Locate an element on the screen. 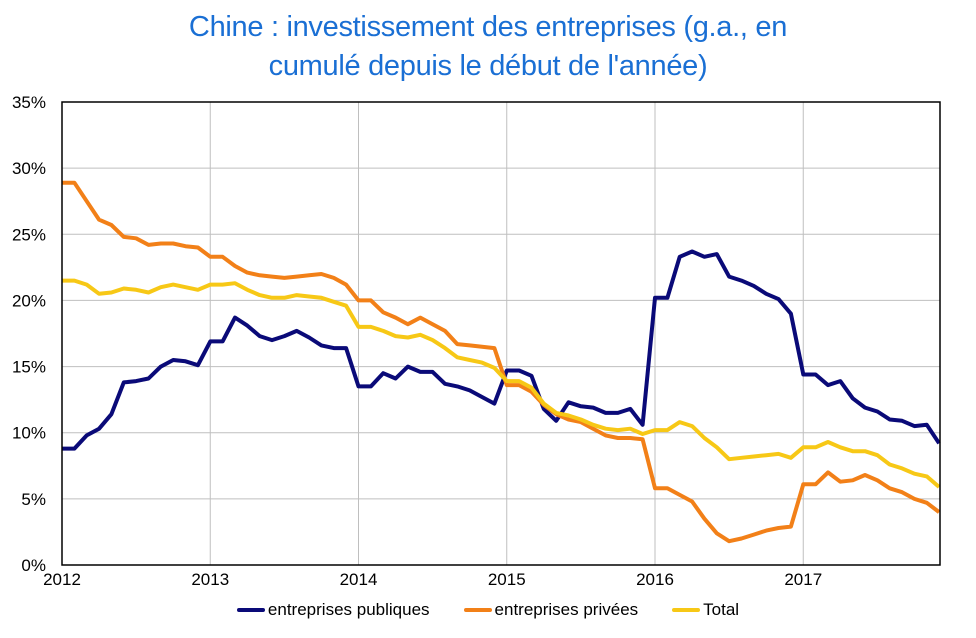 Image resolution: width=976 pixels, height=638 pixels. y-tick-label: 30% is located at coordinates (29, 168).